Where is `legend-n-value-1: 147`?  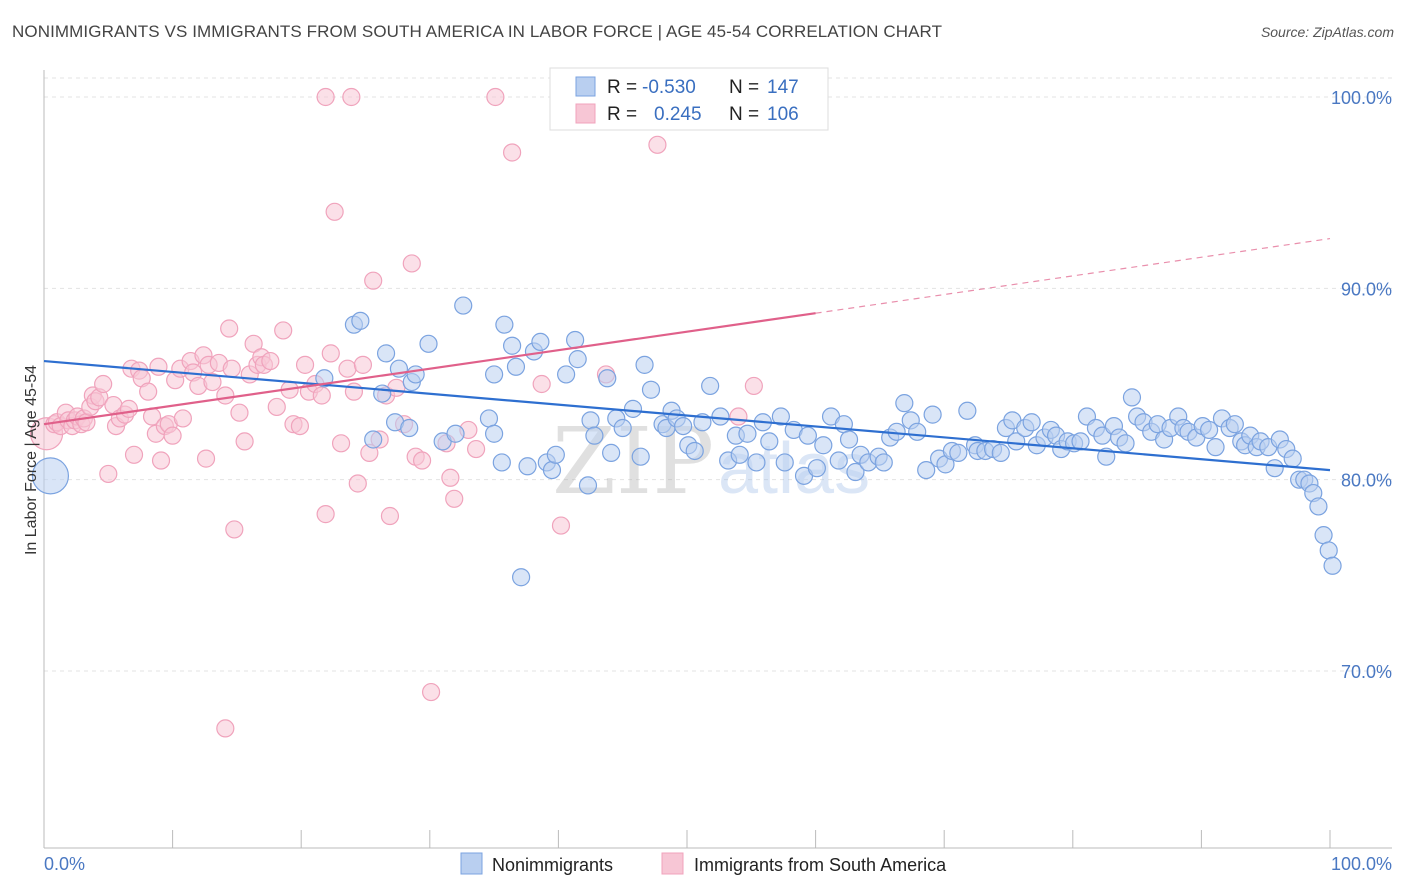 legend-n-value-1: 147 is located at coordinates (783, 87).